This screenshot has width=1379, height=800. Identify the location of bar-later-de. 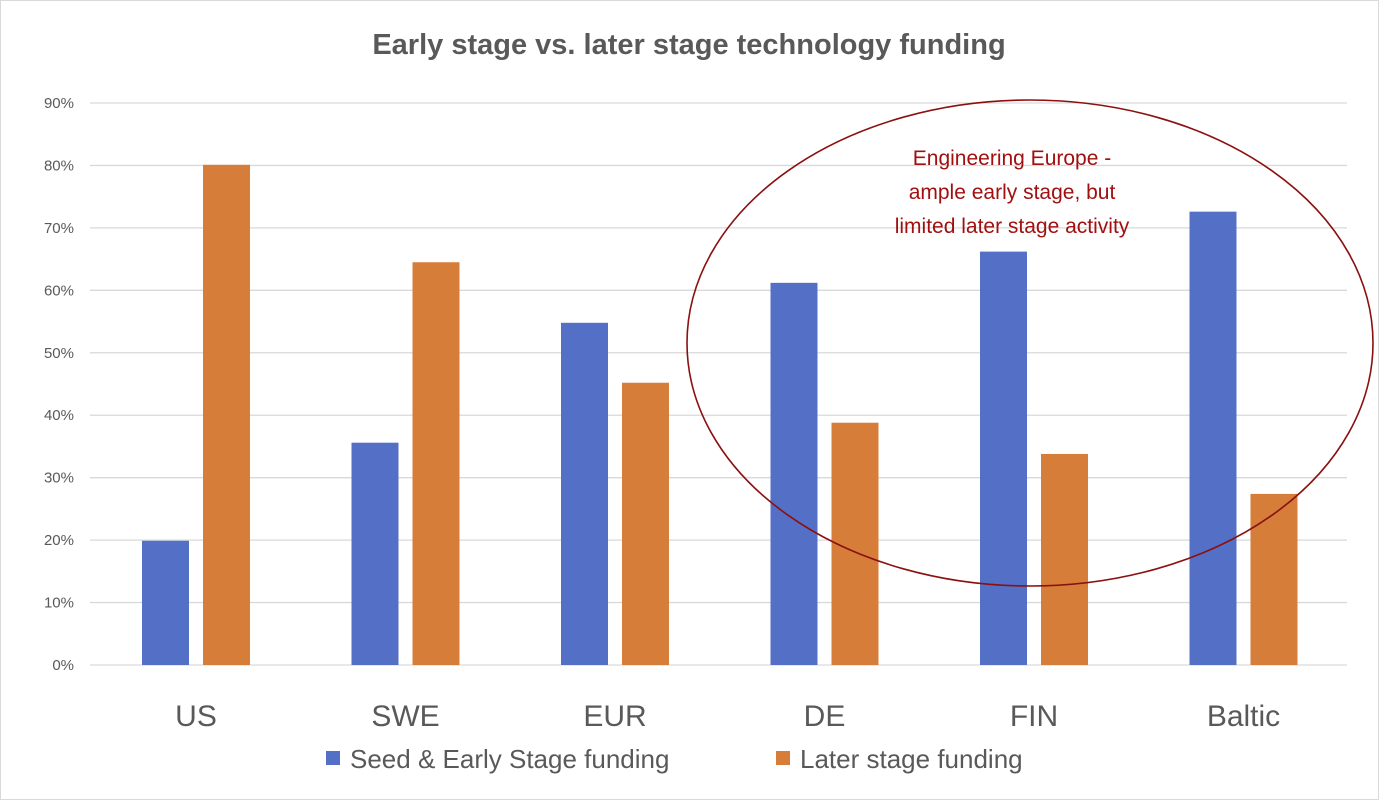
(855, 543).